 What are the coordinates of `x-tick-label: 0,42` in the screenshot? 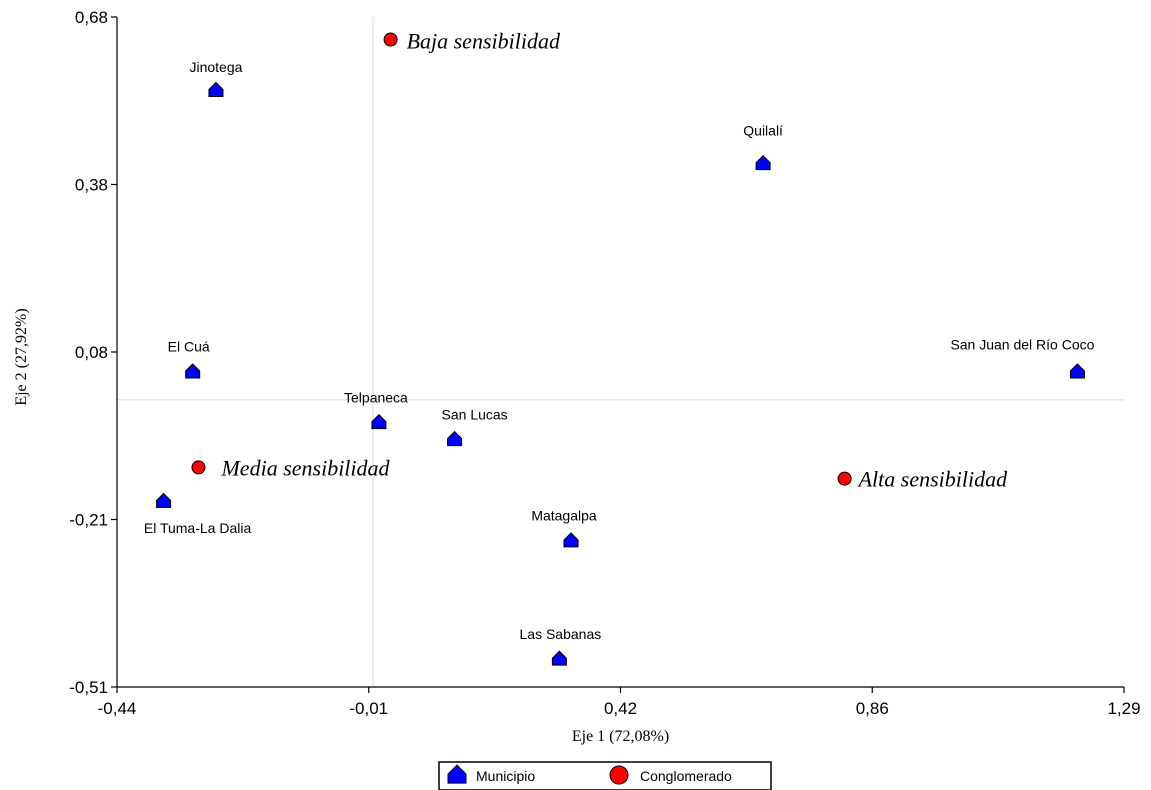 It's located at (620, 708).